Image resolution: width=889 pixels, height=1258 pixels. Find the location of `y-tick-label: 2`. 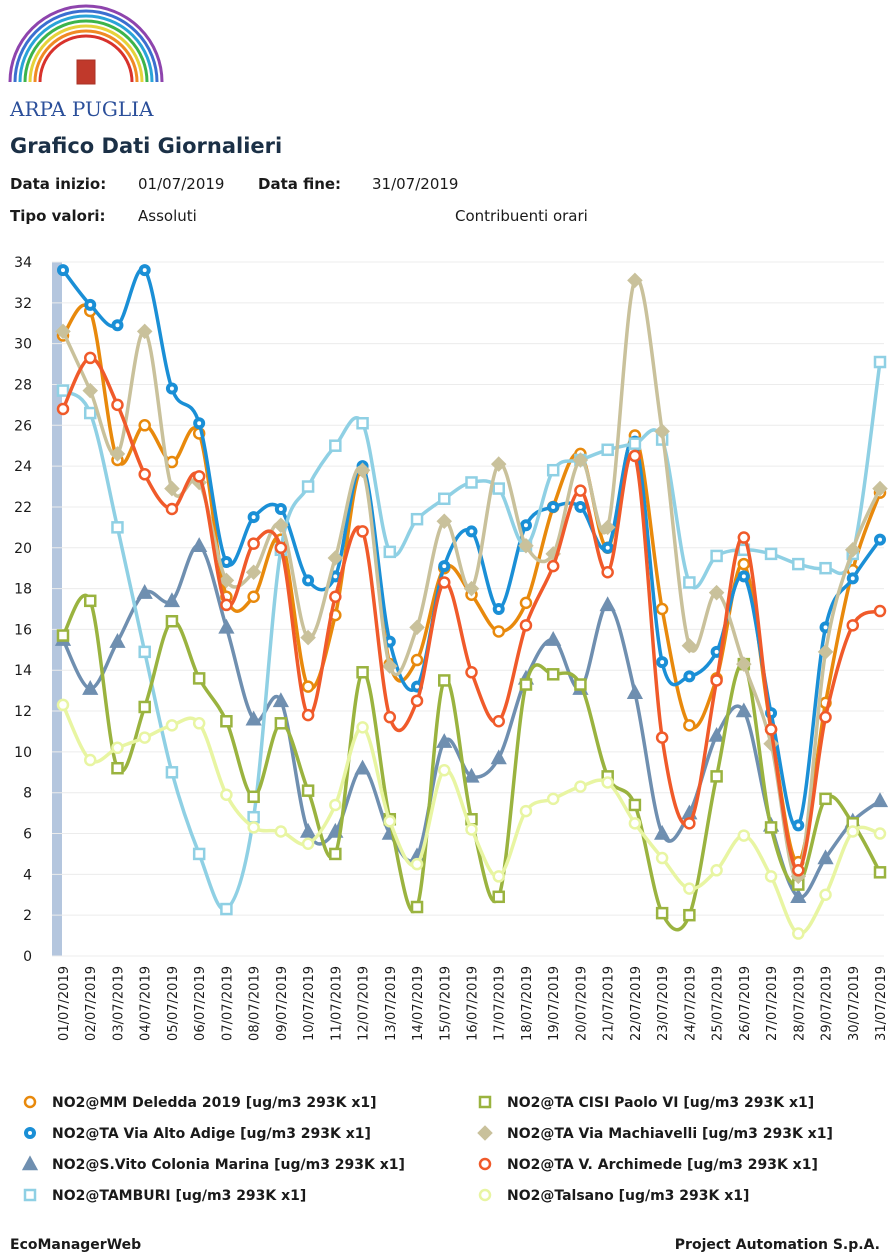

y-tick-label: 2 is located at coordinates (27, 916).